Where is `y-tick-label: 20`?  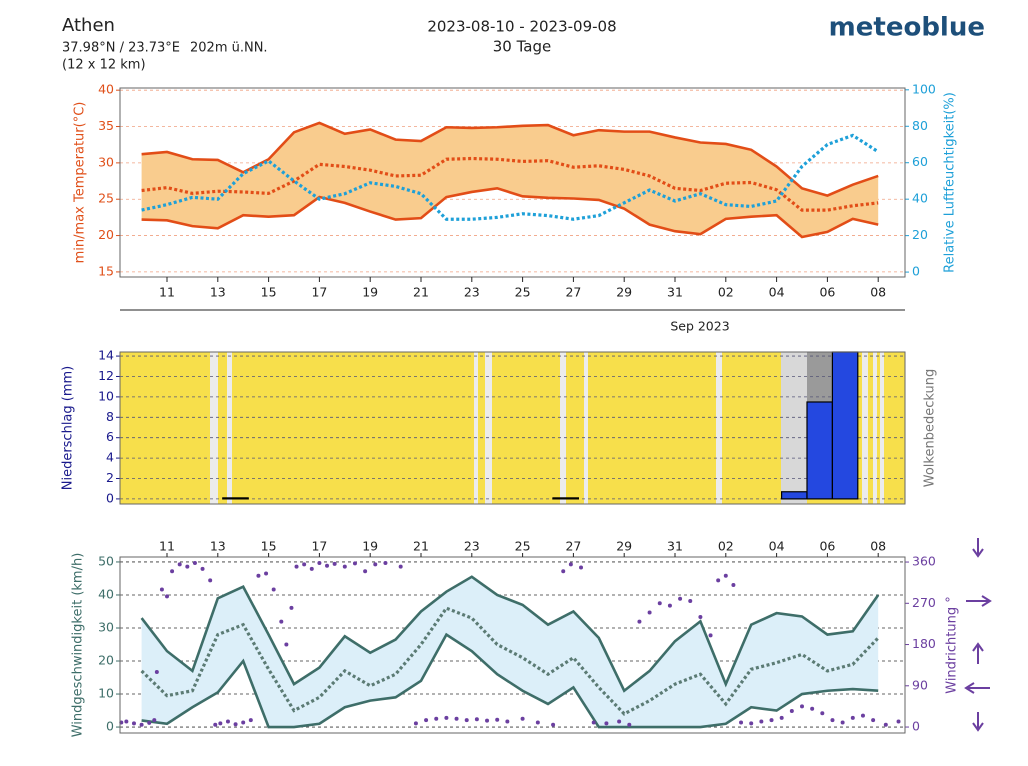 y-tick-label: 20 is located at coordinates (106, 660).